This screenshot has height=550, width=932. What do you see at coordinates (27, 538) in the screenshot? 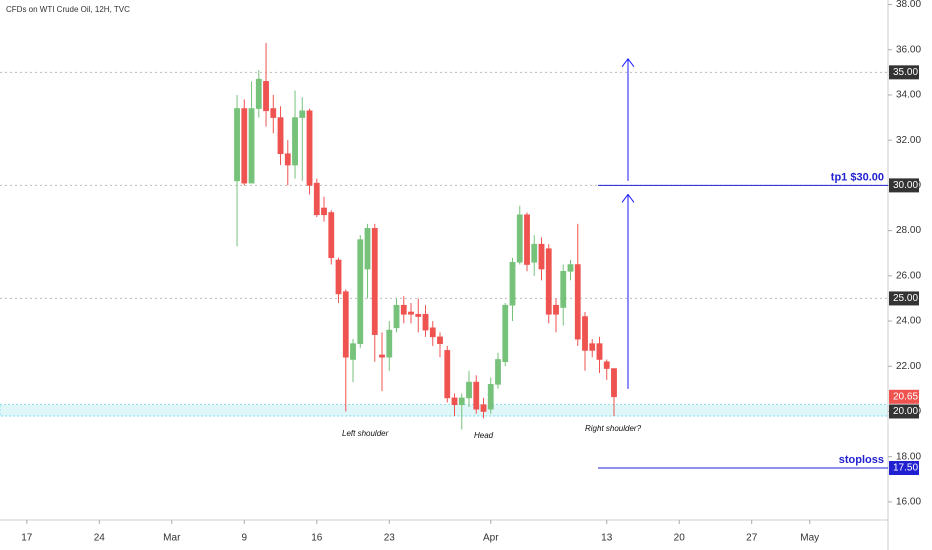
I see `x-tick-label: 17` at bounding box center [27, 538].